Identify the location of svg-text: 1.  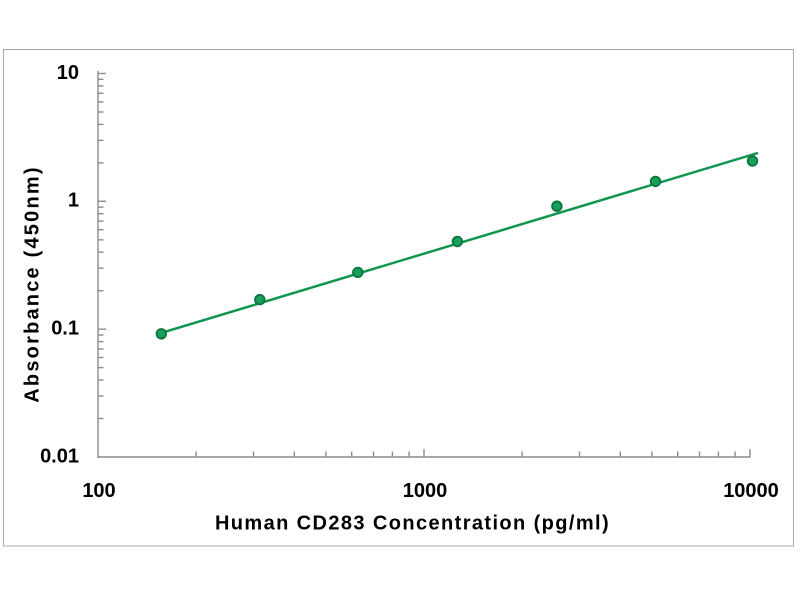
(73, 201).